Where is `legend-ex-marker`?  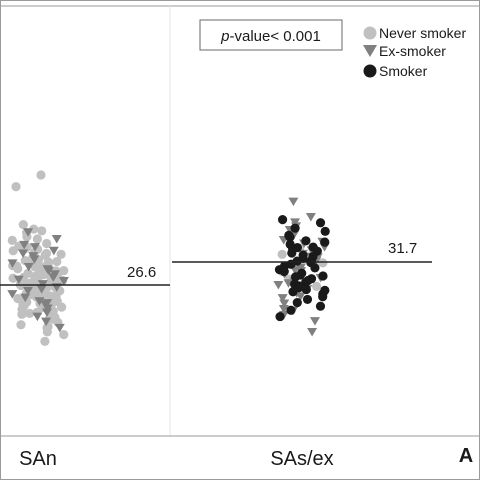 legend-ex-marker is located at coordinates (370, 51).